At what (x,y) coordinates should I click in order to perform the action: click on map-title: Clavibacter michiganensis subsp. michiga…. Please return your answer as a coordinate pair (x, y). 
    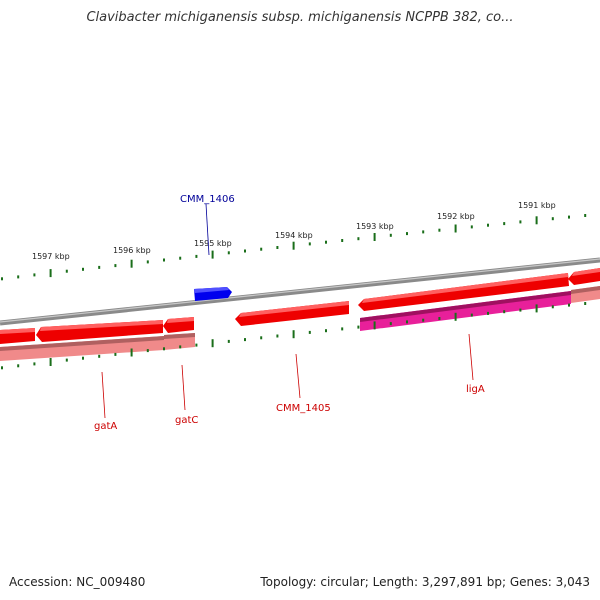
    Looking at the image, I should click on (300, 17).